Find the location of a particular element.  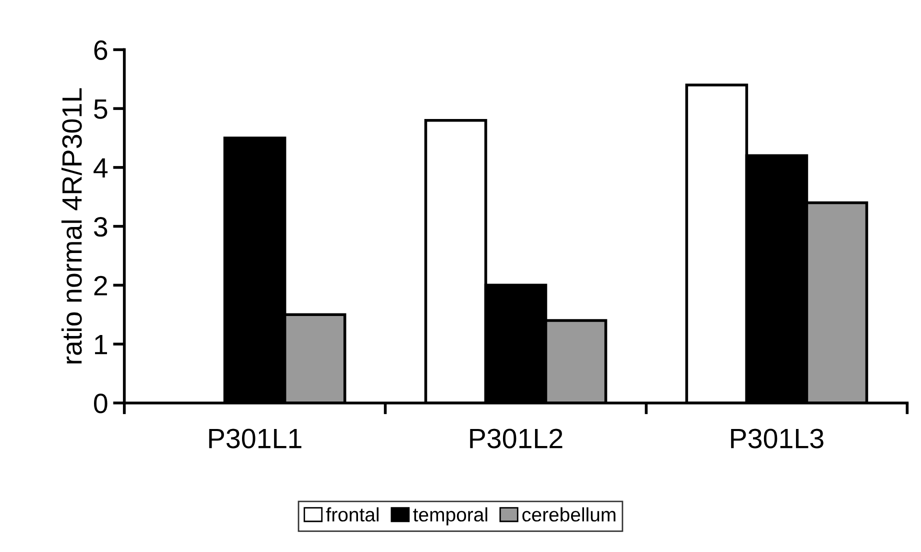

y-tick-label: 1 is located at coordinates (101, 344).